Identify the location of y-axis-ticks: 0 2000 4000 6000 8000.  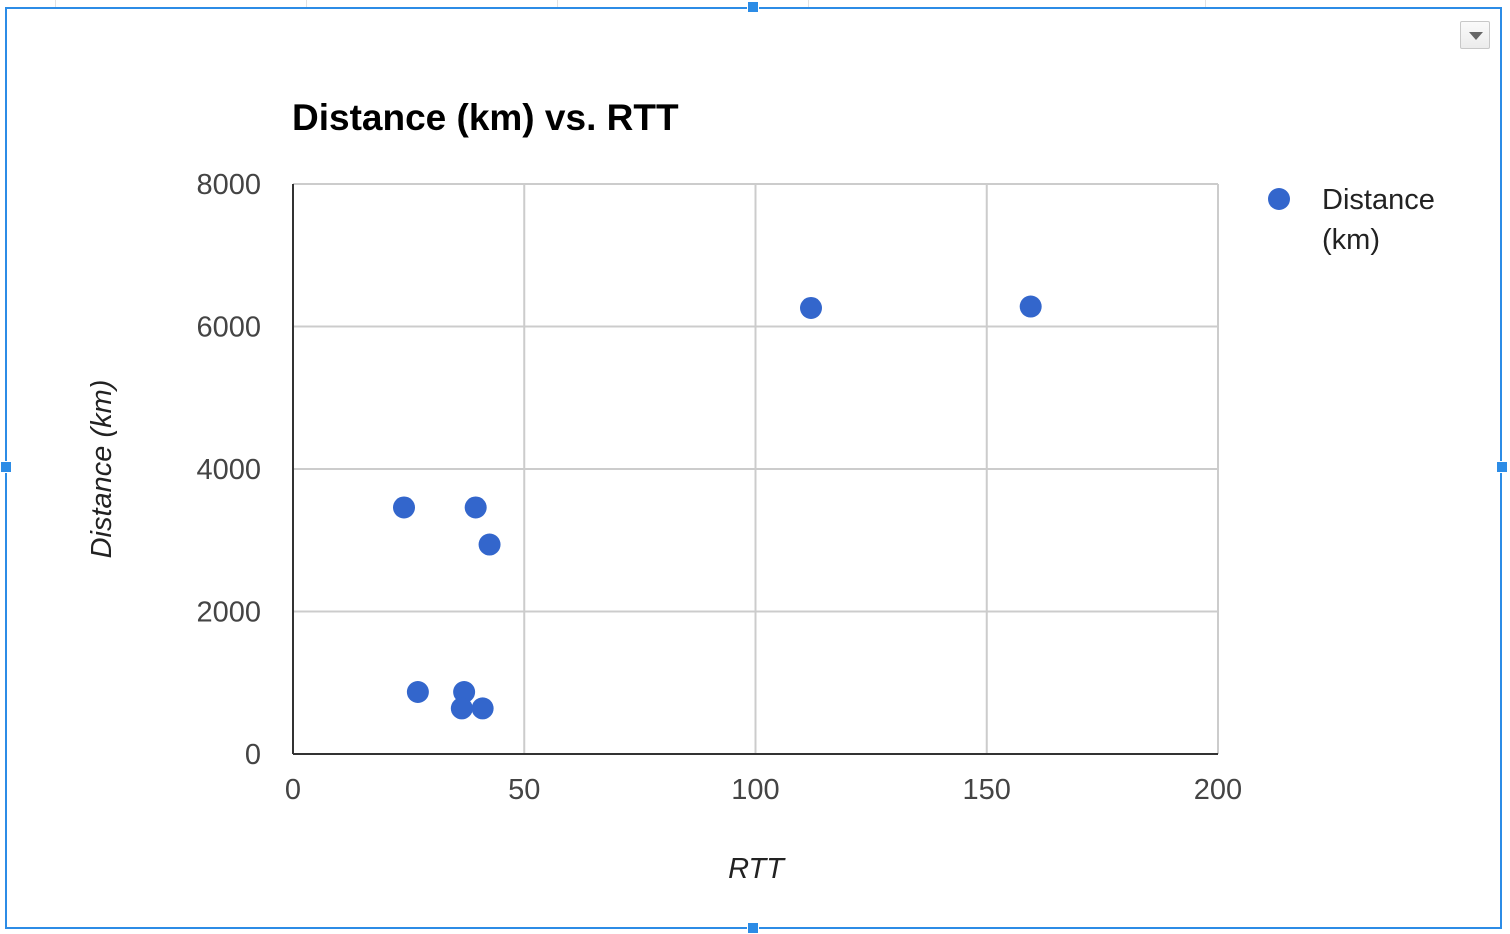
(228, 470).